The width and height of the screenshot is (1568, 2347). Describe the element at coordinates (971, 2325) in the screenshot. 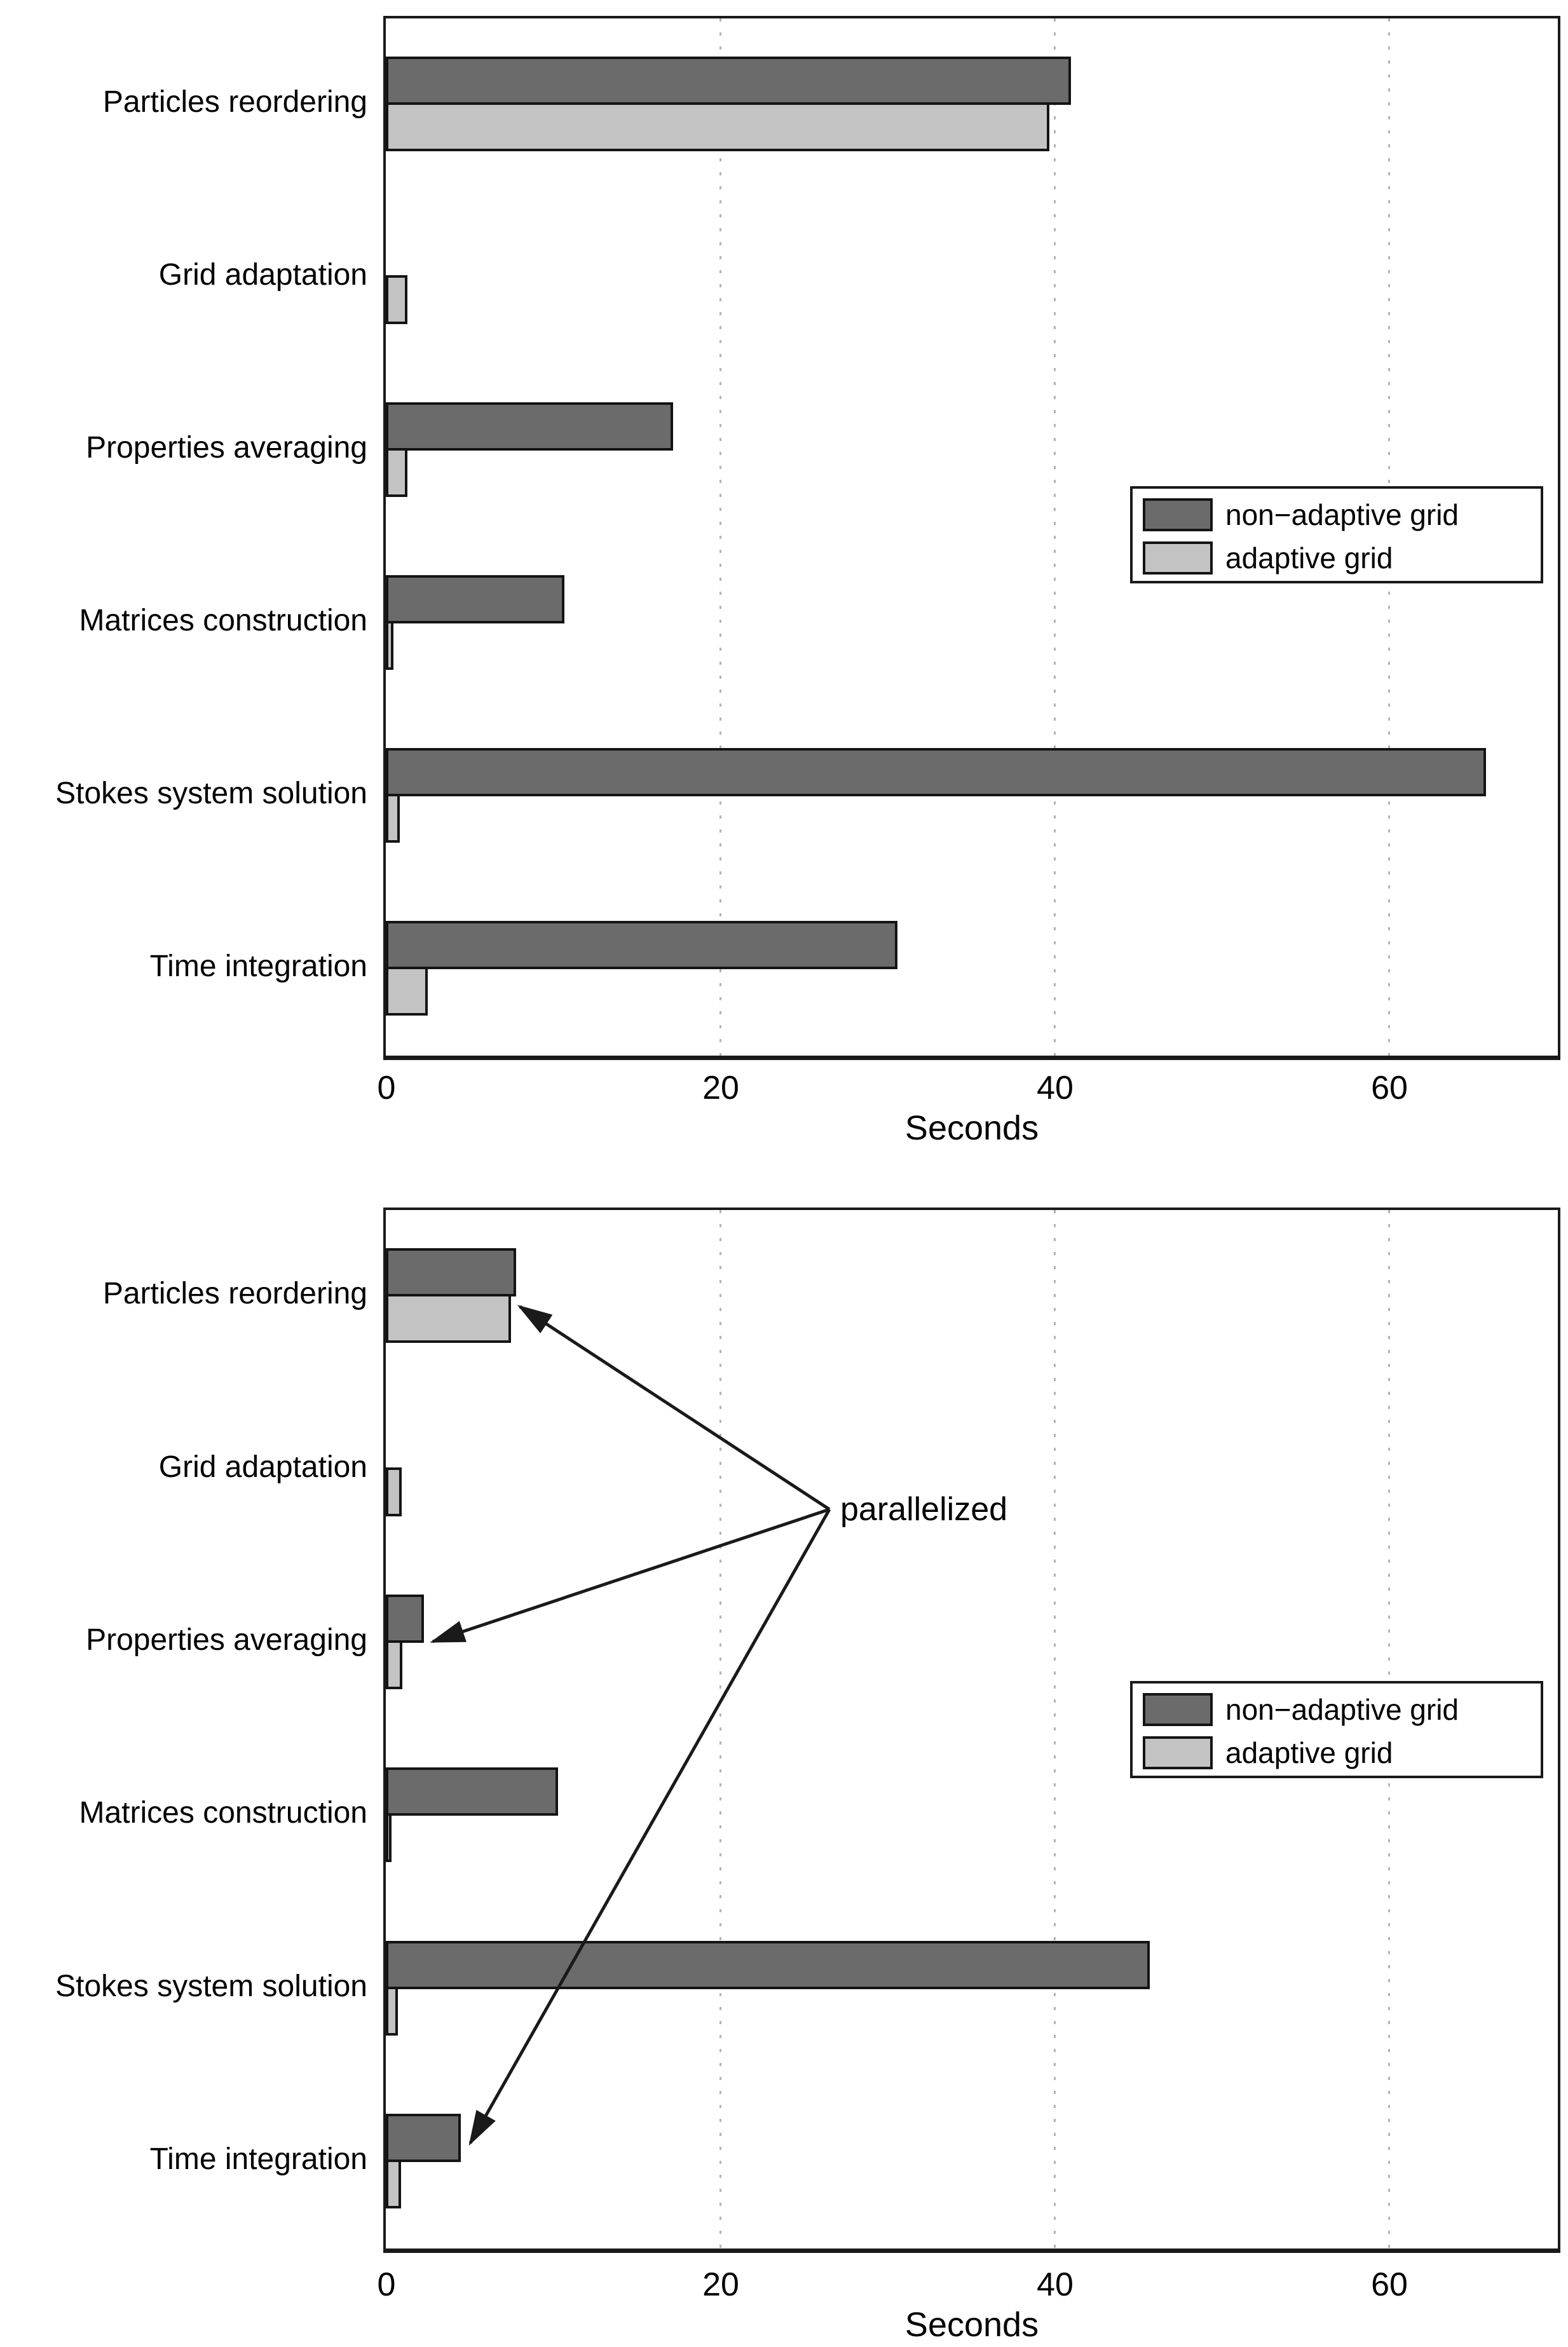

I see `x-axis-label-bottom: Seconds` at that location.